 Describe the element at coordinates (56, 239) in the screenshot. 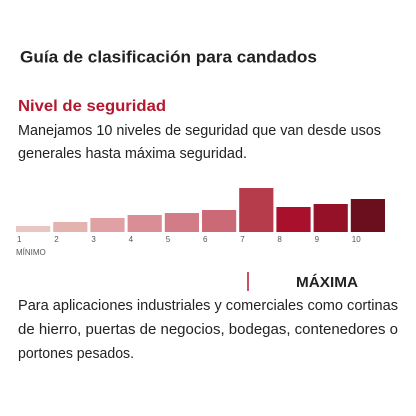

I see `x-tick-label: 2` at that location.